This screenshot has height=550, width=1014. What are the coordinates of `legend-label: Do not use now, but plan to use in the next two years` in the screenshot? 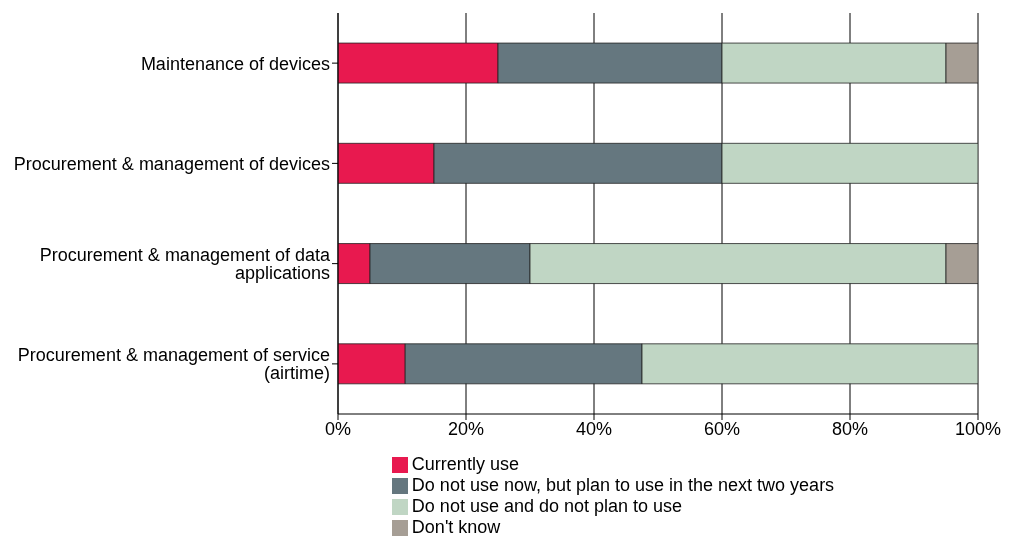 It's located at (623, 485).